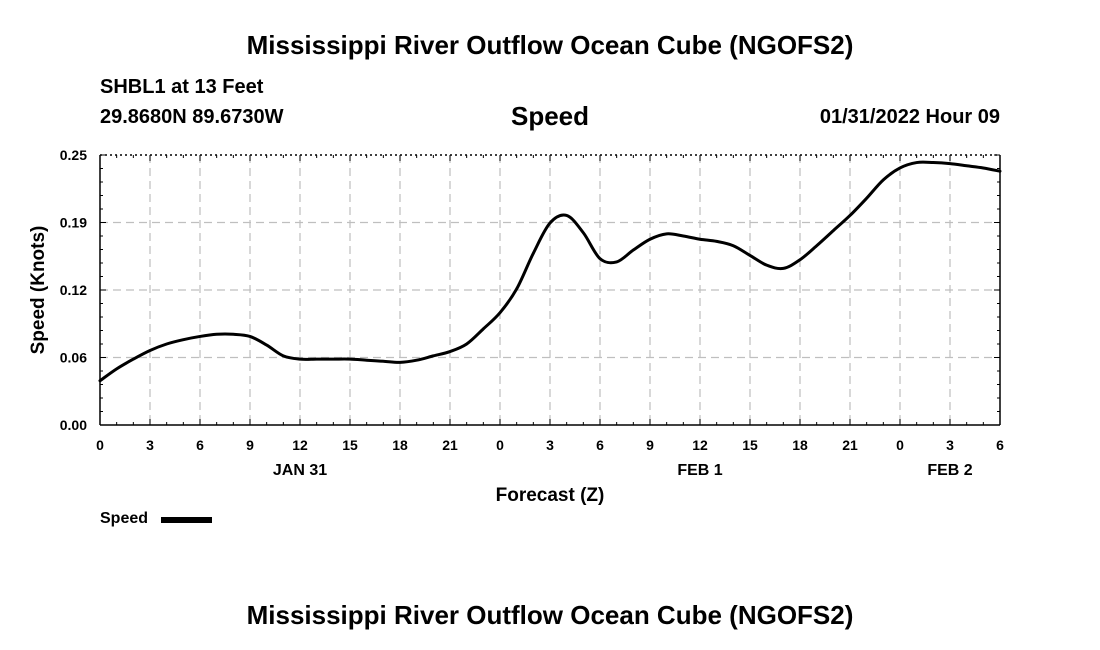 The height and width of the screenshot is (650, 1100). What do you see at coordinates (300, 470) in the screenshot?
I see `date-label: JAN 31` at bounding box center [300, 470].